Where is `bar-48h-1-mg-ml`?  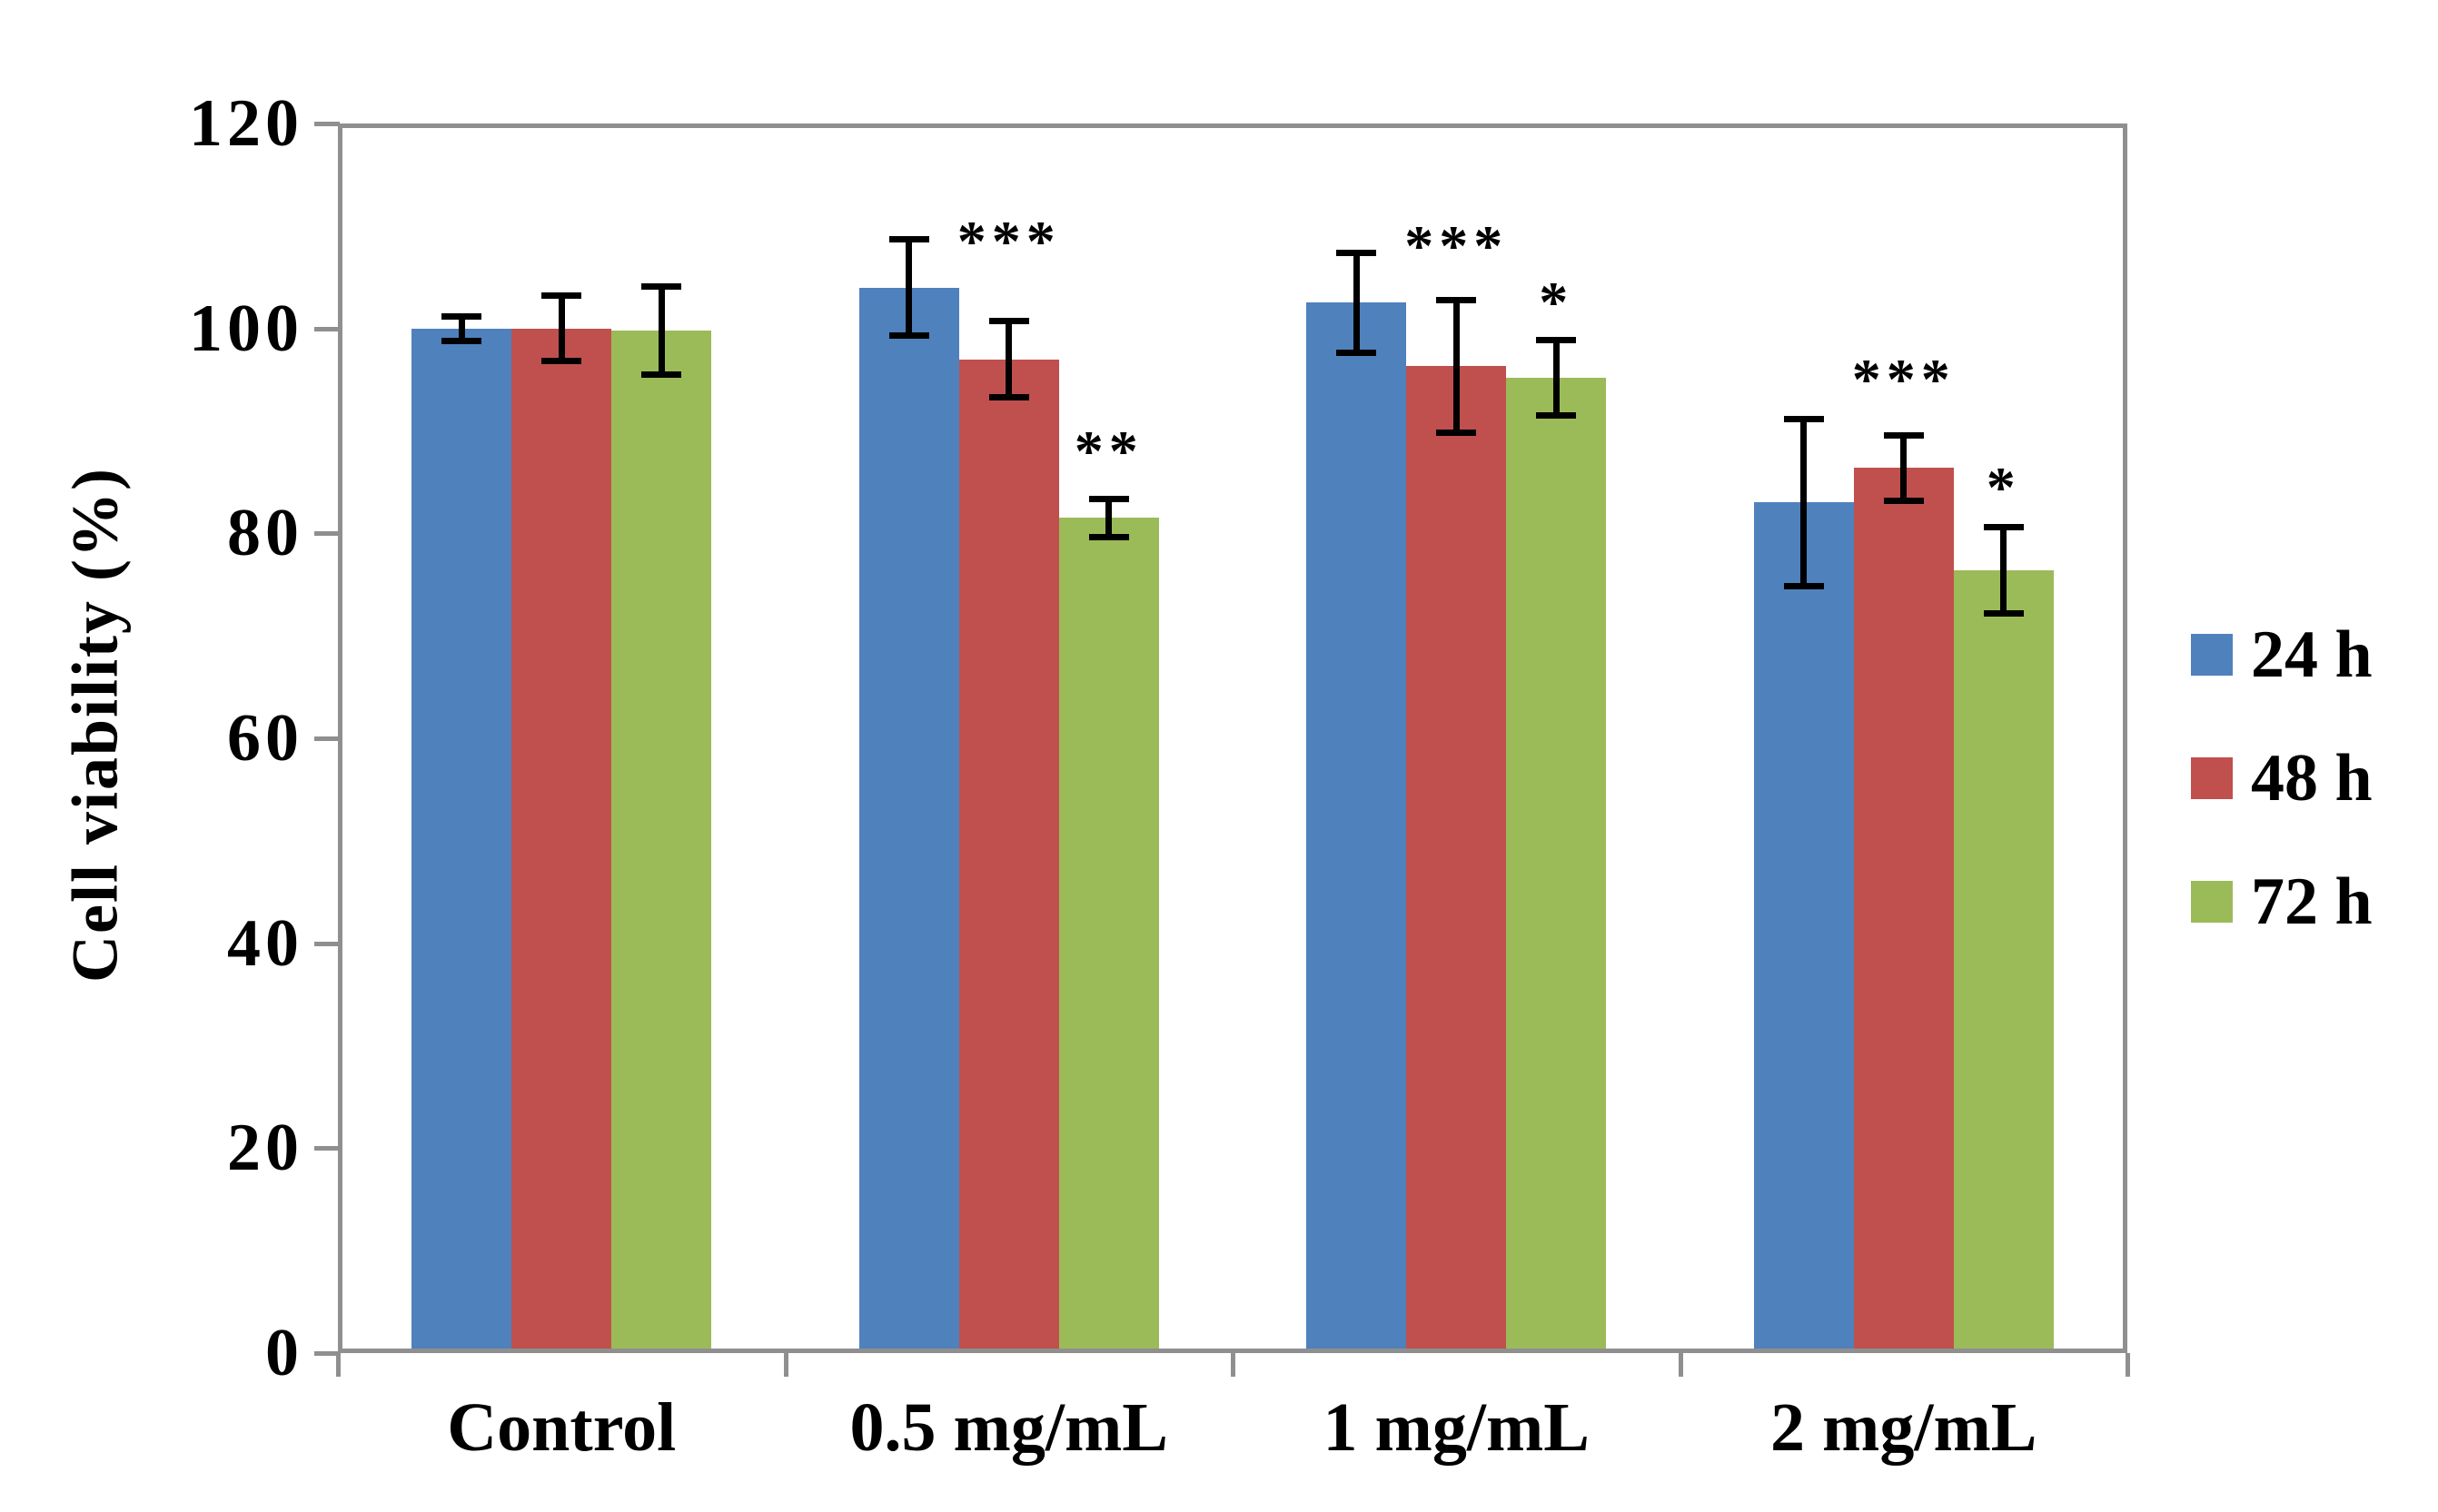
bar-48h-1-mg-ml is located at coordinates (1456, 859).